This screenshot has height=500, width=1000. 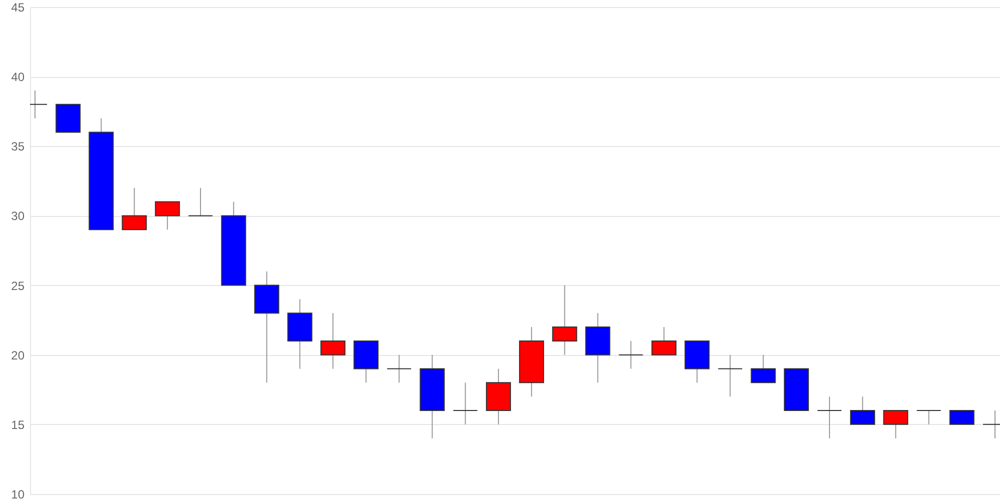 I want to click on y-tick-label: 35, so click(x=18, y=147).